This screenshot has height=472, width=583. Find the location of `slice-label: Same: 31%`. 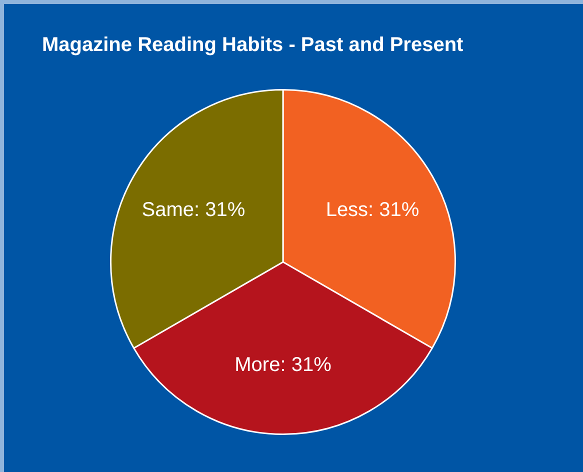

slice-label: Same: 31% is located at coordinates (194, 209).